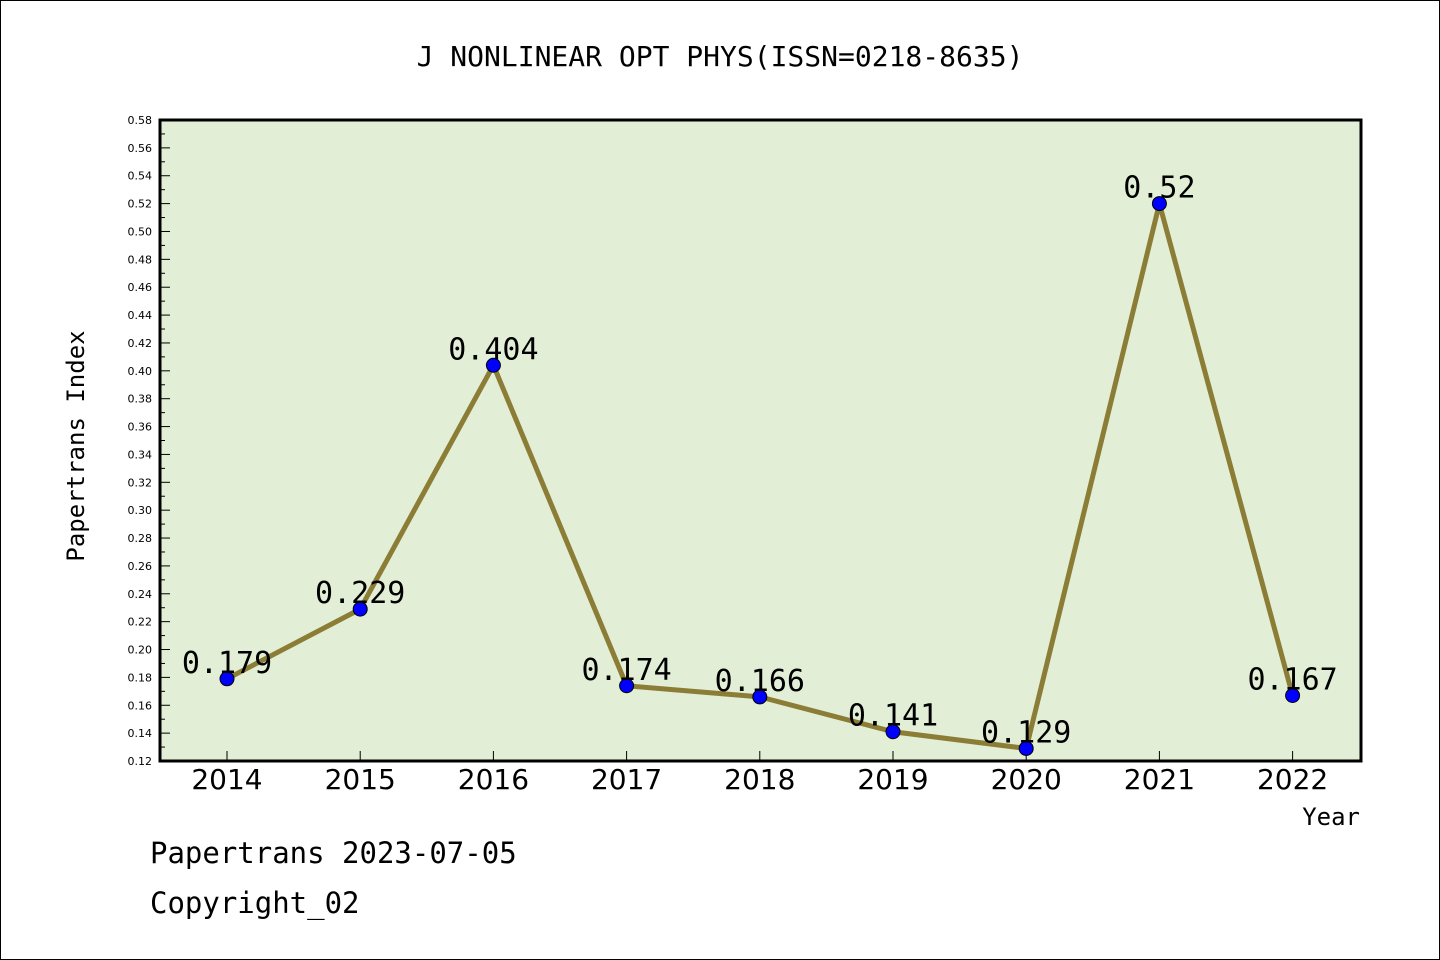  I want to click on data-label: 0.129, so click(1026, 732).